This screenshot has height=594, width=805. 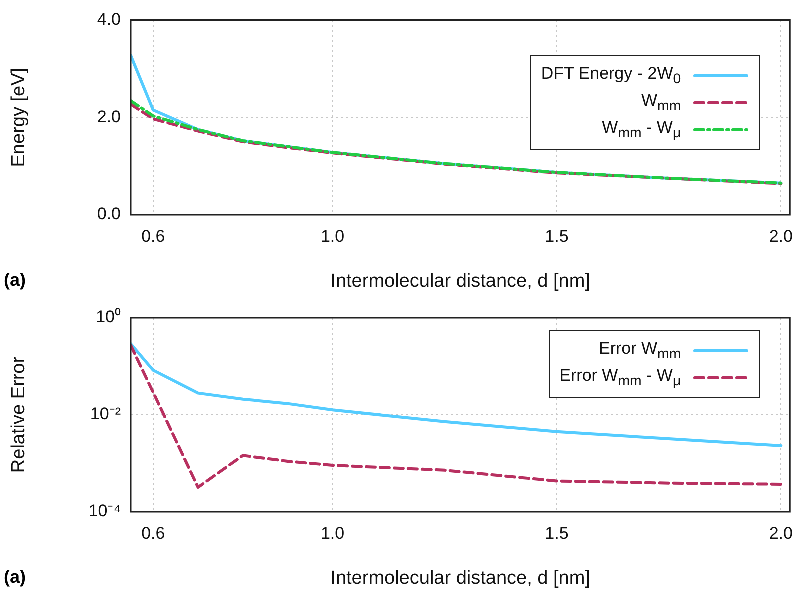 What do you see at coordinates (640, 350) in the screenshot?
I see `legend-label: Error W$_{mm}$` at bounding box center [640, 350].